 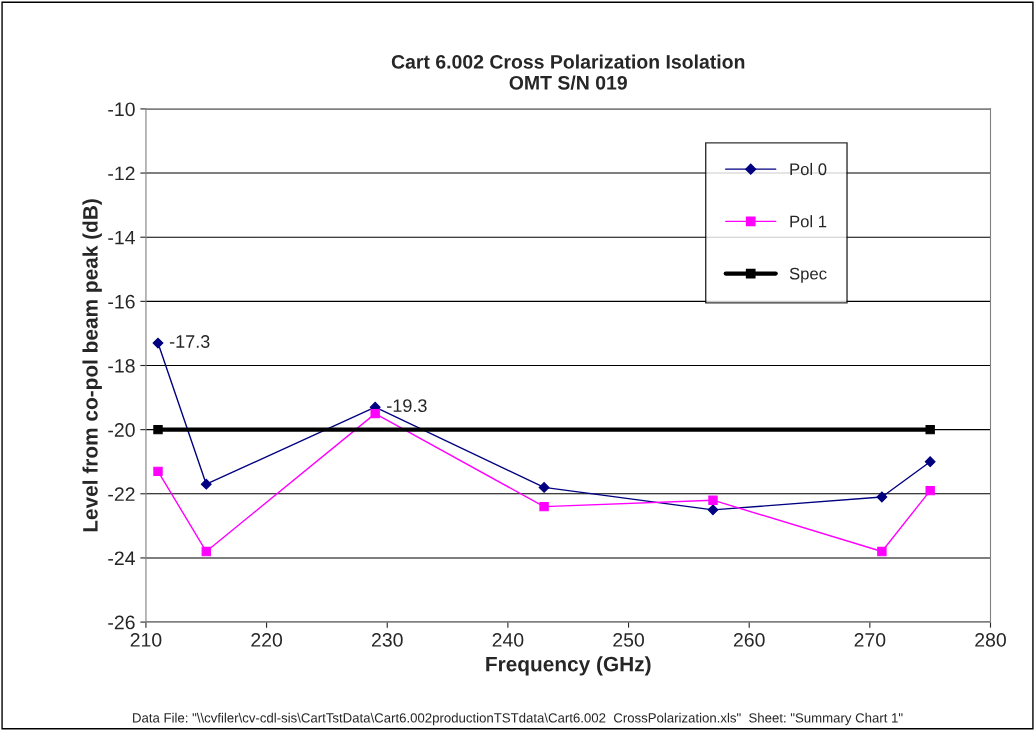 I want to click on x-tick-label: 260, so click(x=749, y=640).